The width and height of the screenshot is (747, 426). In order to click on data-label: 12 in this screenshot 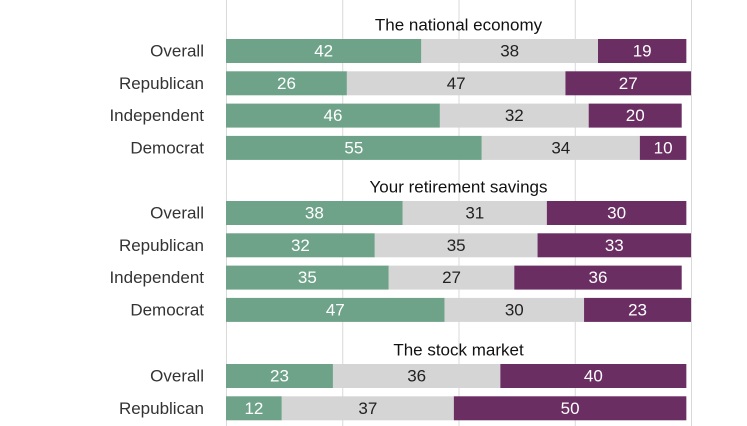, I will do `click(253, 408)`.